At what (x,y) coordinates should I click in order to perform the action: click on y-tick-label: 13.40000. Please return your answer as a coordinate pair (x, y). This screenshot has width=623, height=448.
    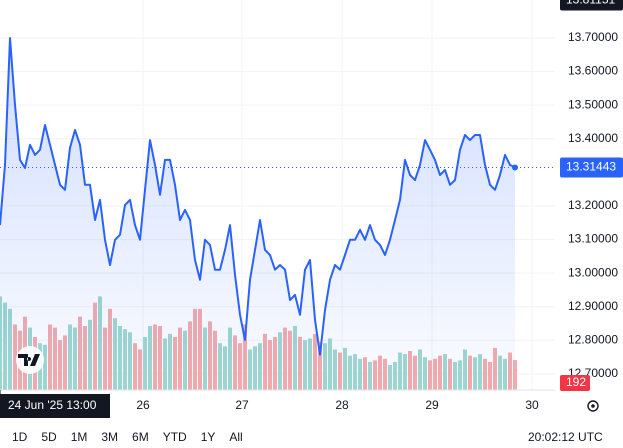
    Looking at the image, I should click on (593, 138).